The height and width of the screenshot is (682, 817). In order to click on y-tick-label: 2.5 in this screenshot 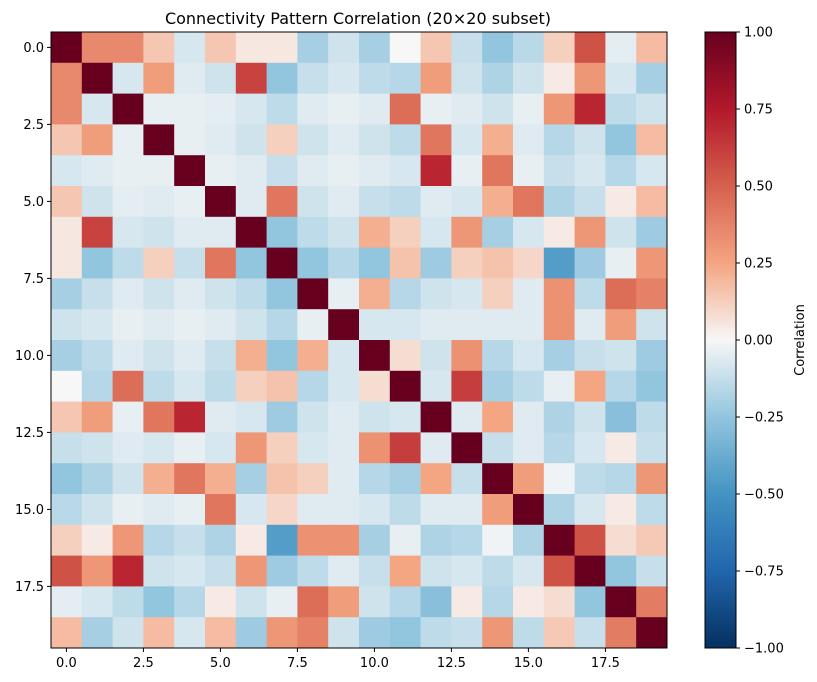, I will do `click(33, 125)`.